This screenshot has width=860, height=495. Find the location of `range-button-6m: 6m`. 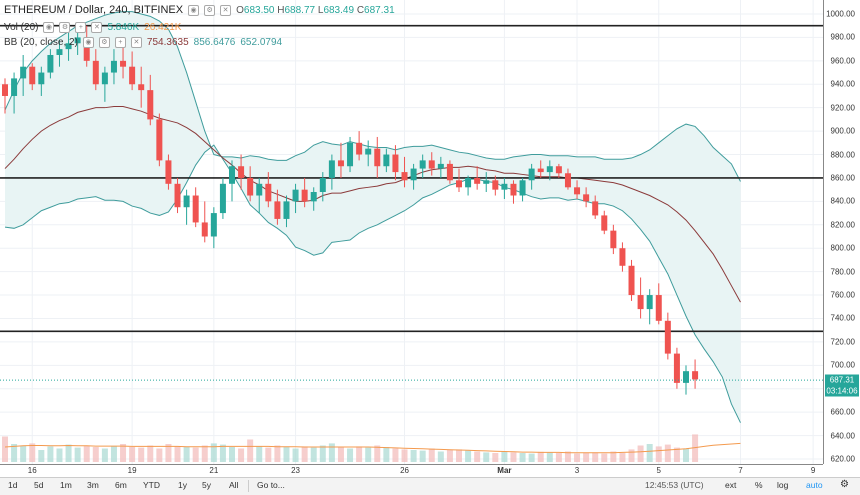

range-button-6m: 6m is located at coordinates (121, 485).